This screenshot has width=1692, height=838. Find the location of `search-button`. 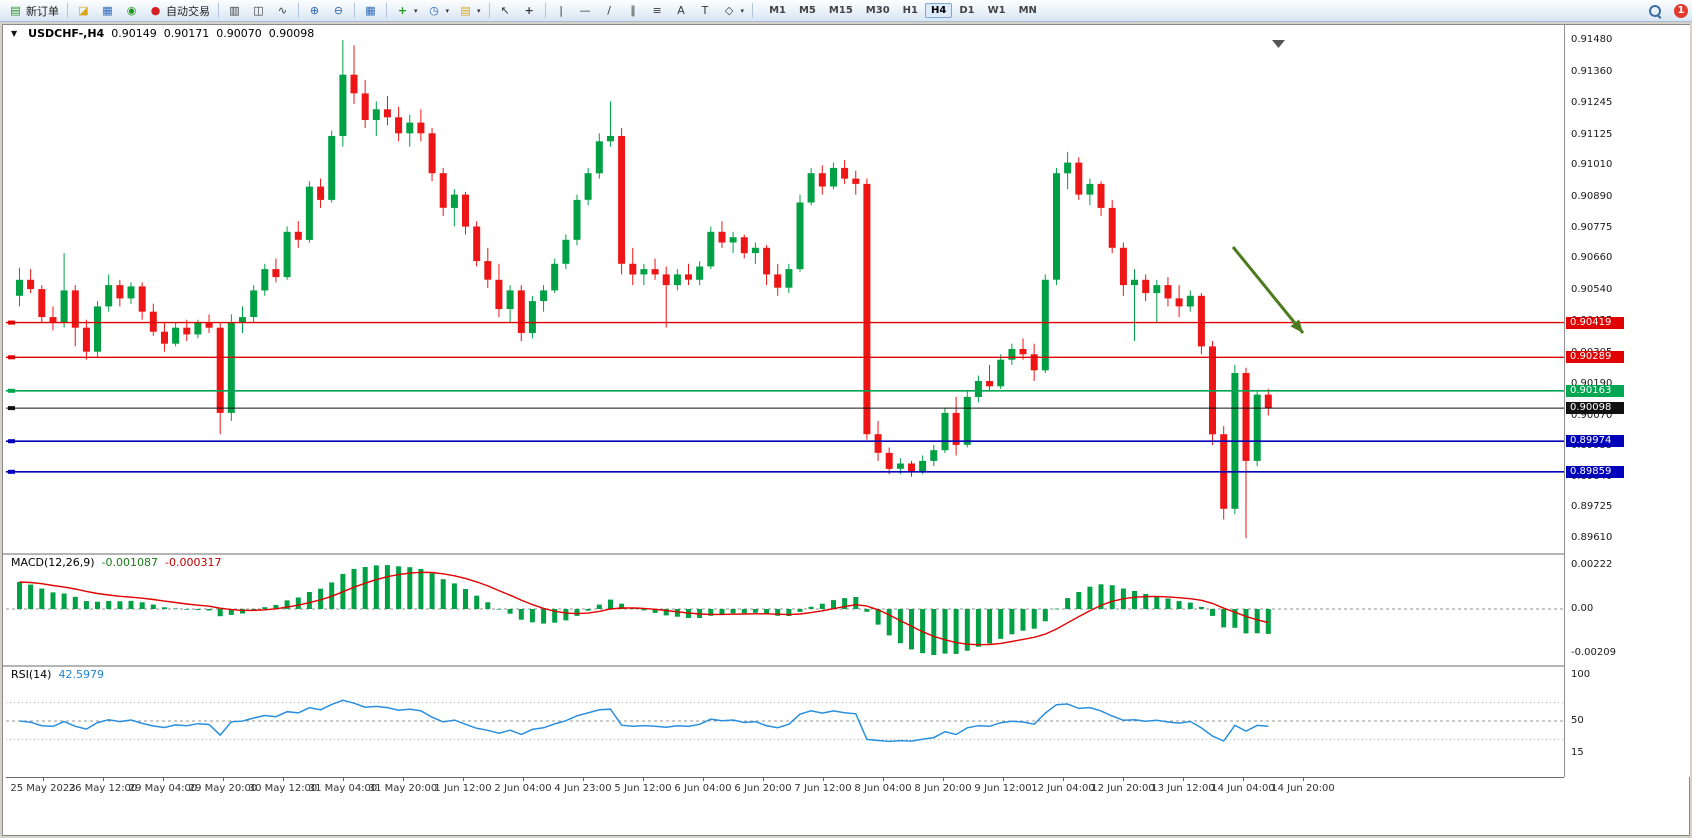

search-button is located at coordinates (1655, 11).